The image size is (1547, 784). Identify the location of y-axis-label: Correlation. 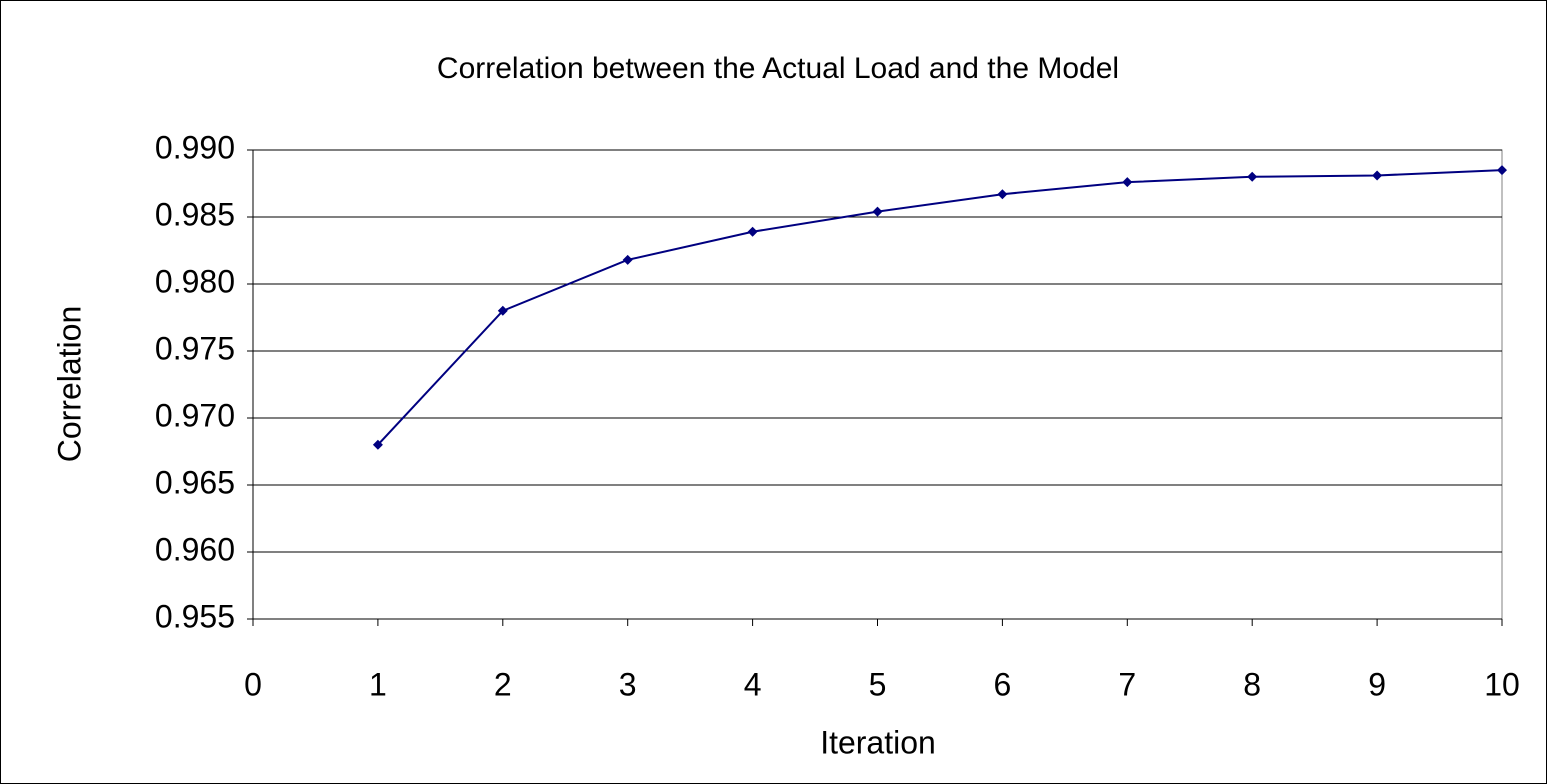
(69, 384).